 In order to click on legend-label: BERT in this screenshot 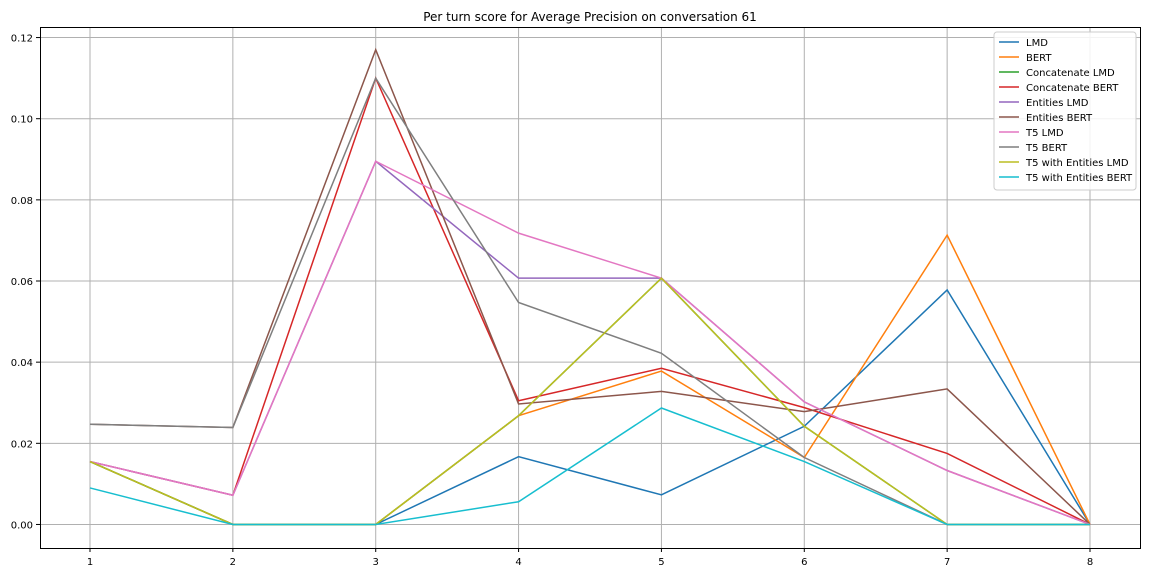, I will do `click(1039, 58)`.